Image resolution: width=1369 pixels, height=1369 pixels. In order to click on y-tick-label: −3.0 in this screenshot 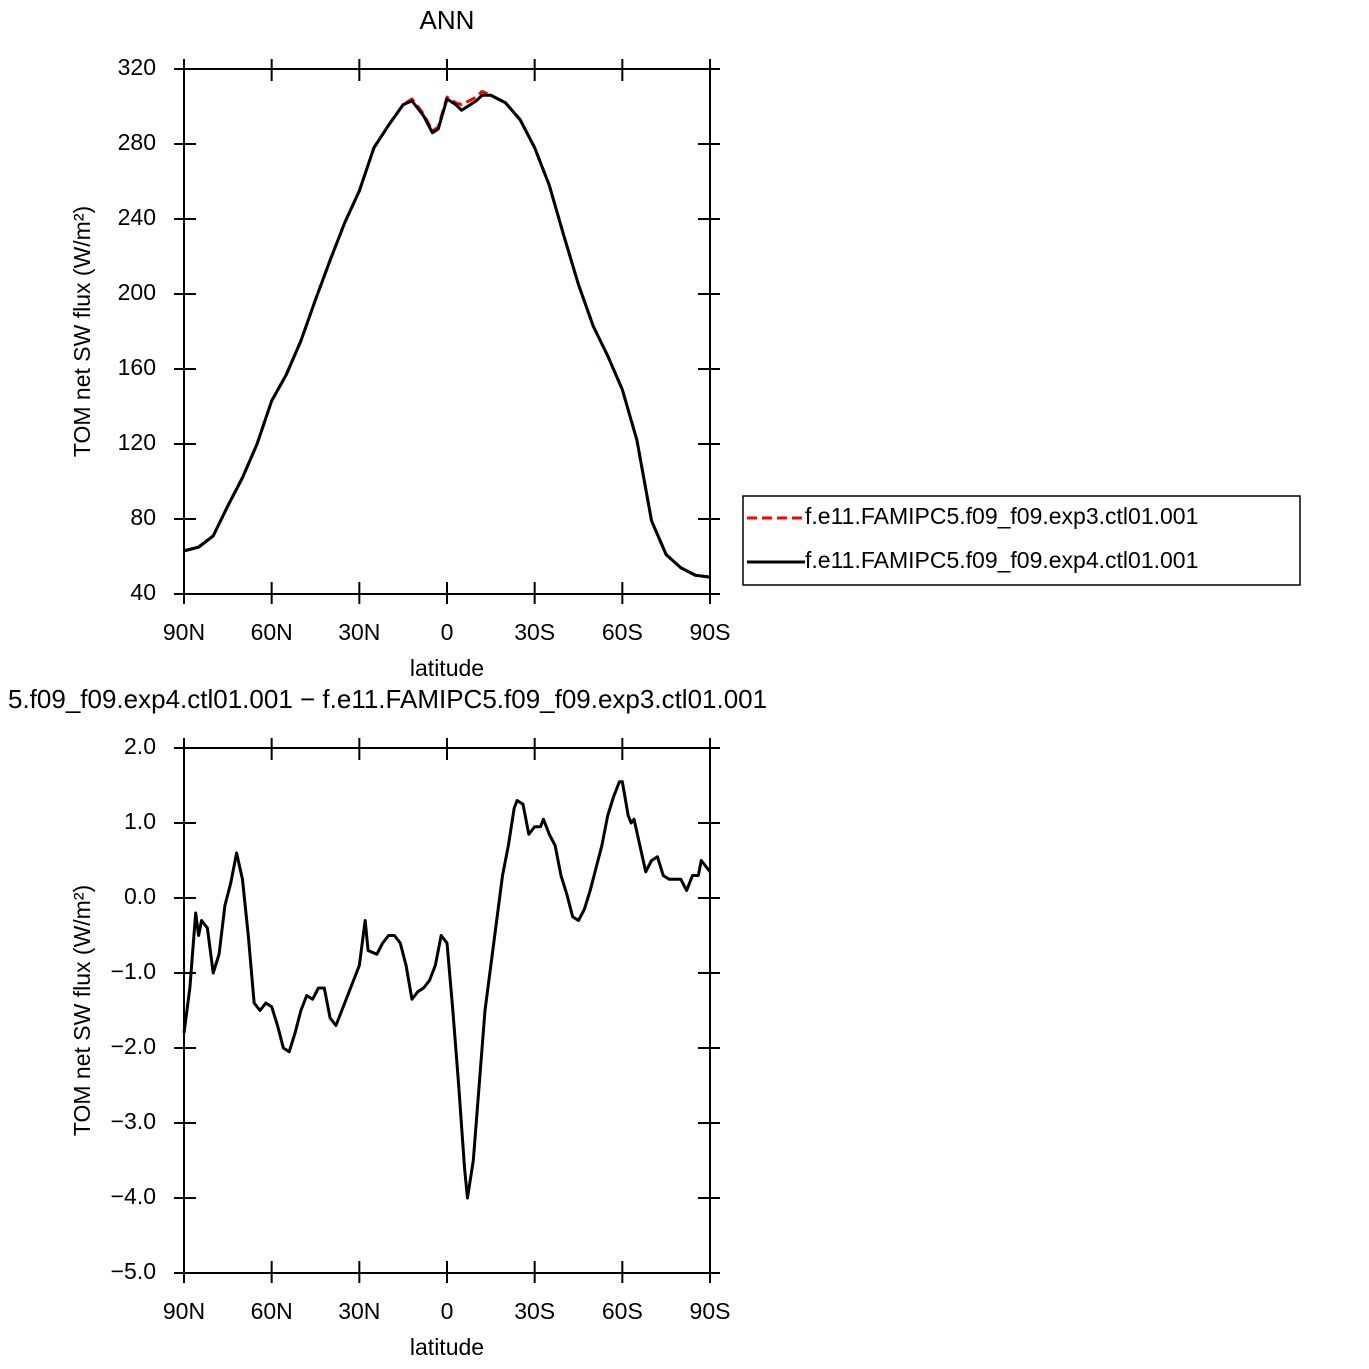, I will do `click(133, 1121)`.